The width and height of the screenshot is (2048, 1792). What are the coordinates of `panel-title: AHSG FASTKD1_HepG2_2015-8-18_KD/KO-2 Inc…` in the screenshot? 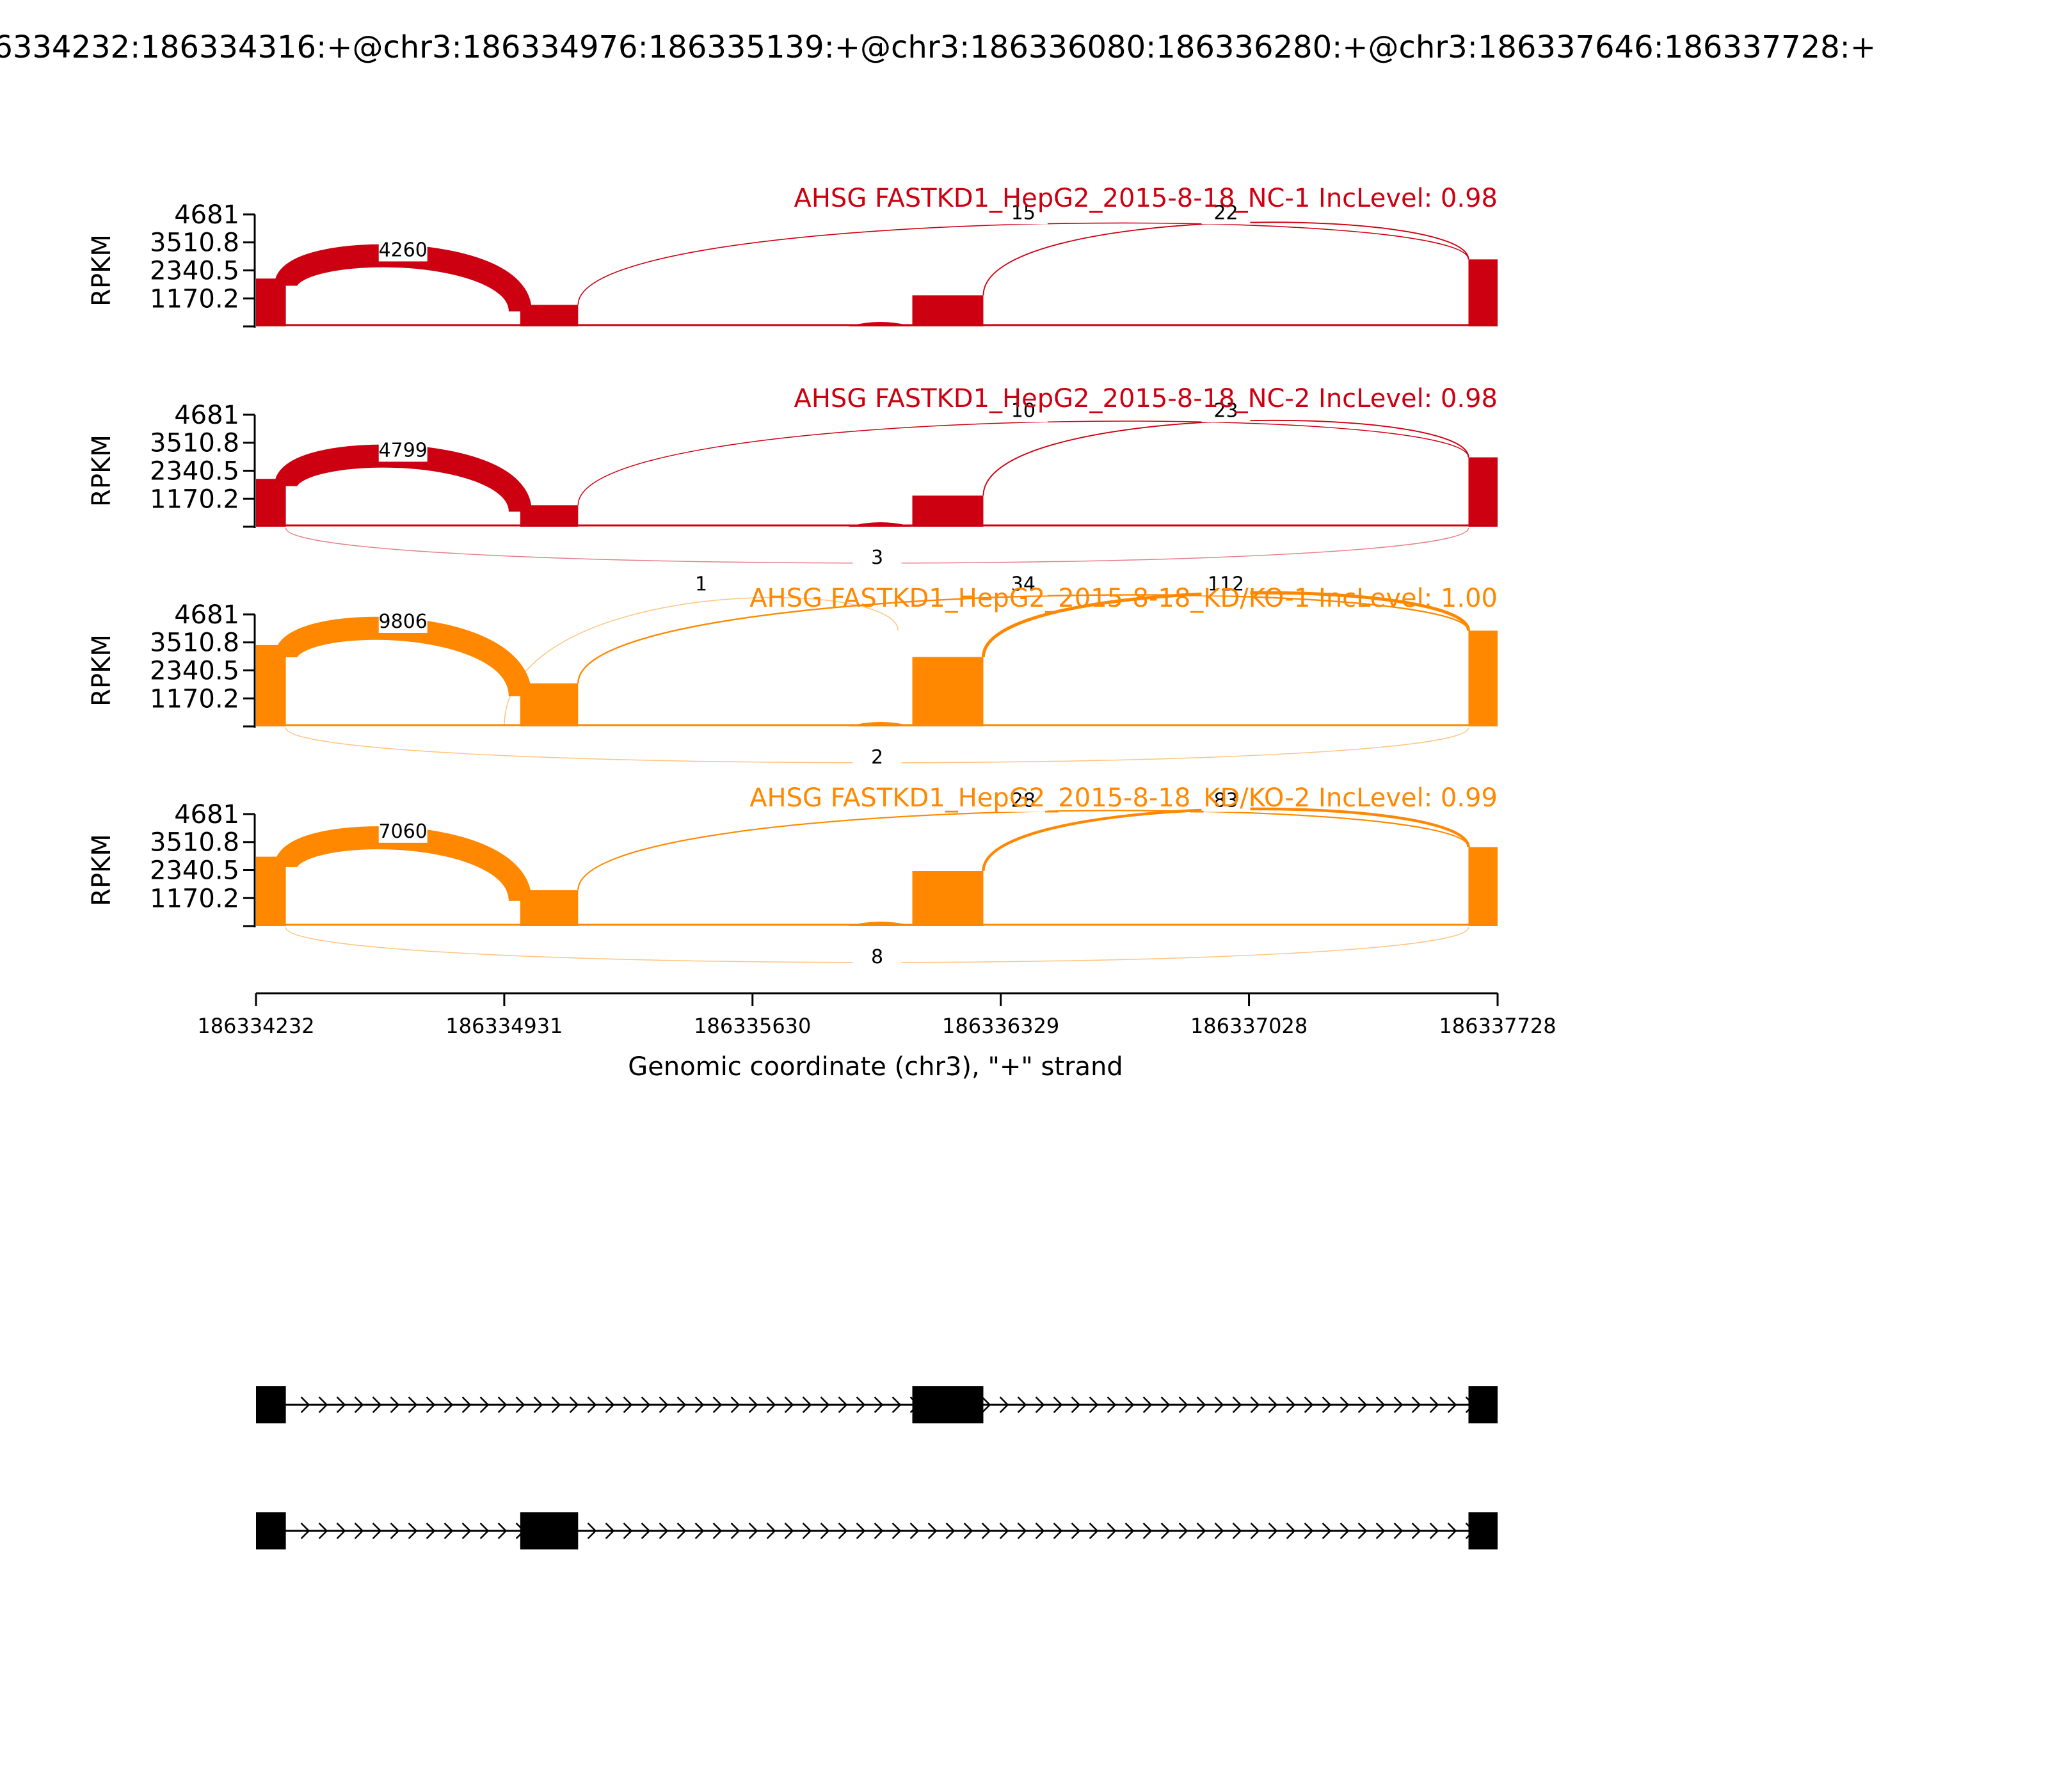 It's located at (1123, 798).